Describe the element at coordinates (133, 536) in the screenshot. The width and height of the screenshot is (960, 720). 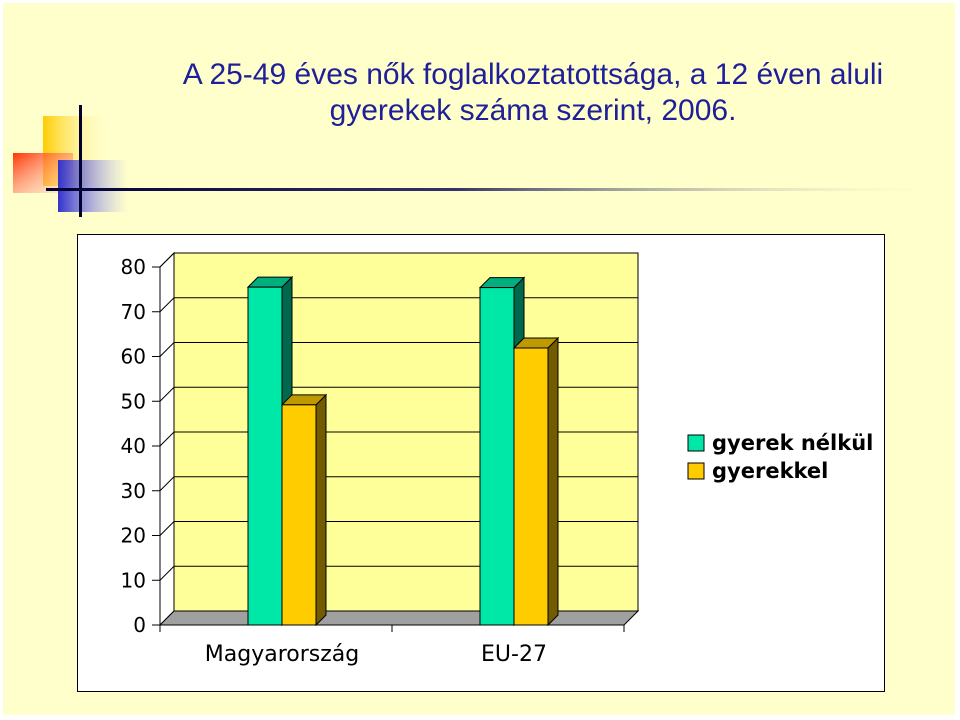
I see `y-tick-label: 20` at that location.